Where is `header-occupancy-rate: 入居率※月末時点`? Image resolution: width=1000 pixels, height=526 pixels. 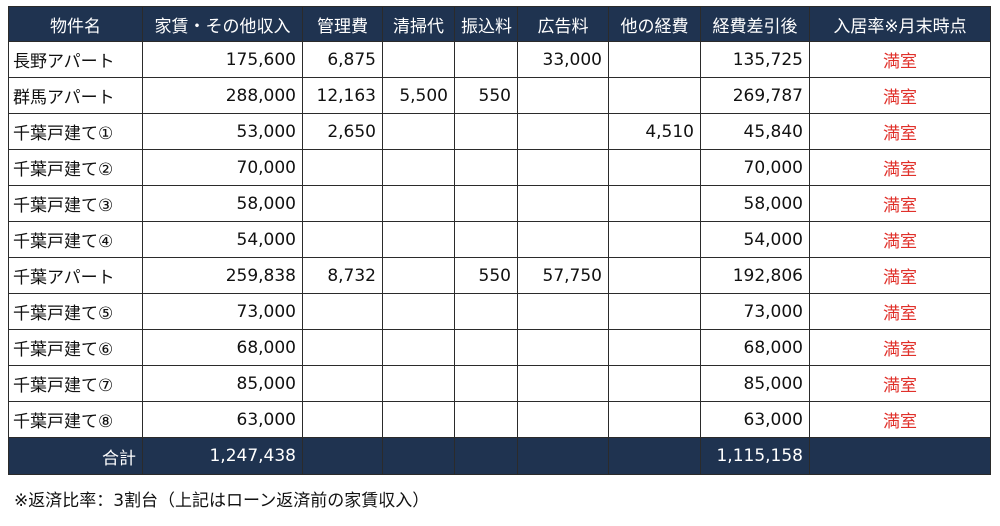
header-occupancy-rate: 入居率※月末時点 is located at coordinates (900, 24).